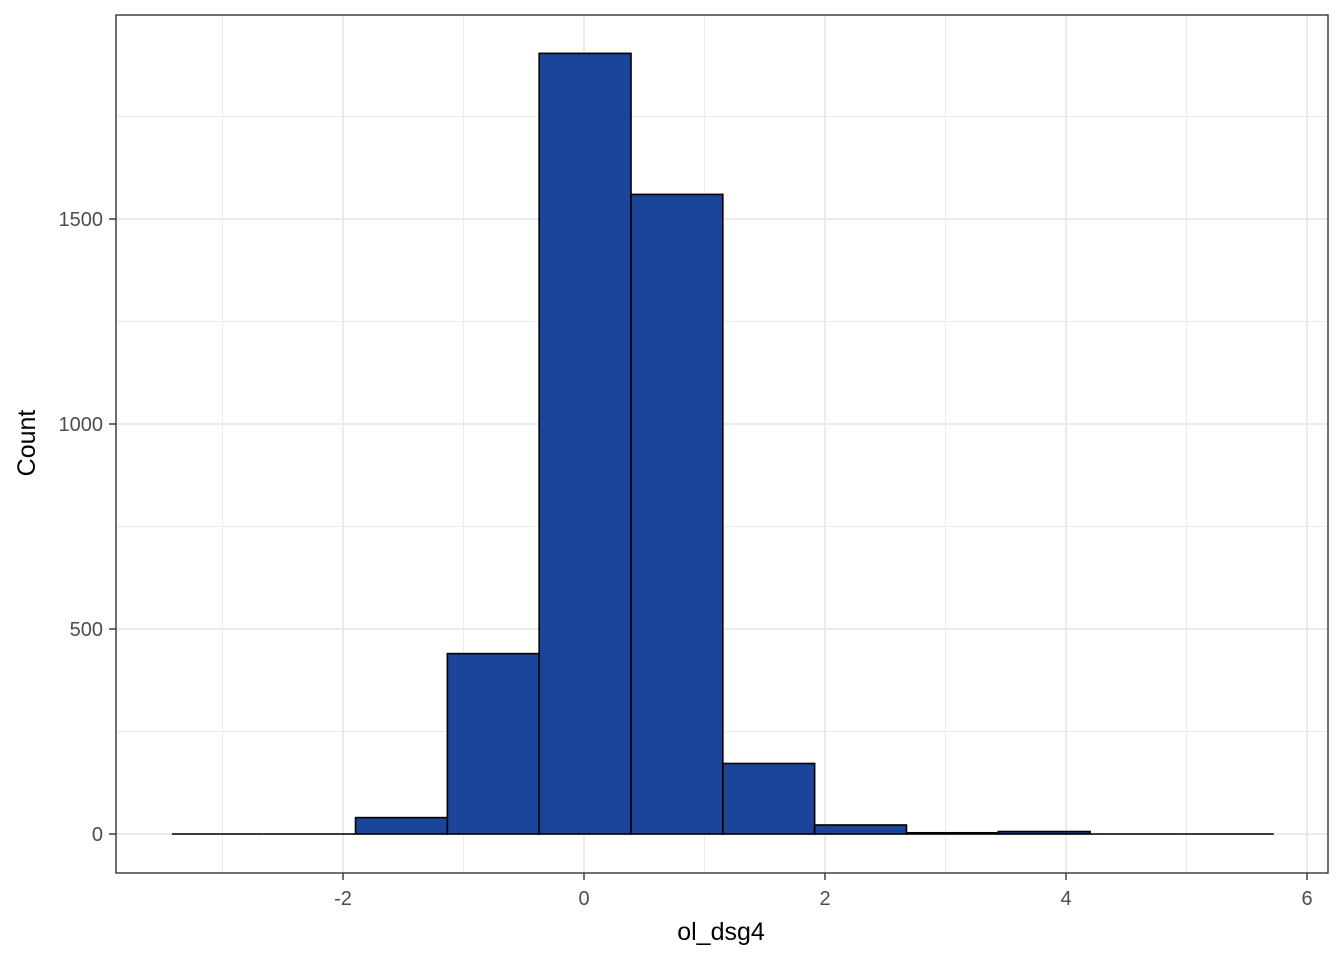 The width and height of the screenshot is (1344, 960). Describe the element at coordinates (721, 932) in the screenshot. I see `x-axis-title: ol_dsg4` at that location.